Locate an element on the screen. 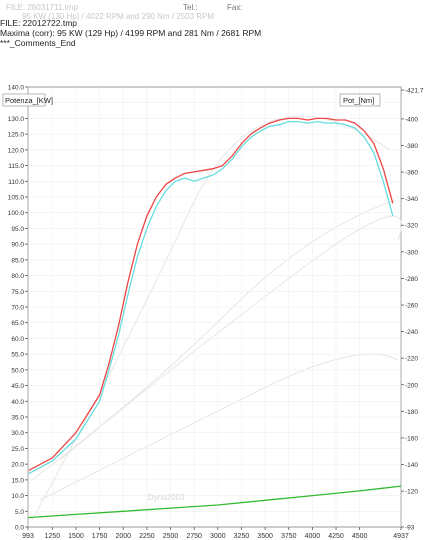 The width and height of the screenshot is (428, 540). x-tick-label: 1750 is located at coordinates (100, 536).